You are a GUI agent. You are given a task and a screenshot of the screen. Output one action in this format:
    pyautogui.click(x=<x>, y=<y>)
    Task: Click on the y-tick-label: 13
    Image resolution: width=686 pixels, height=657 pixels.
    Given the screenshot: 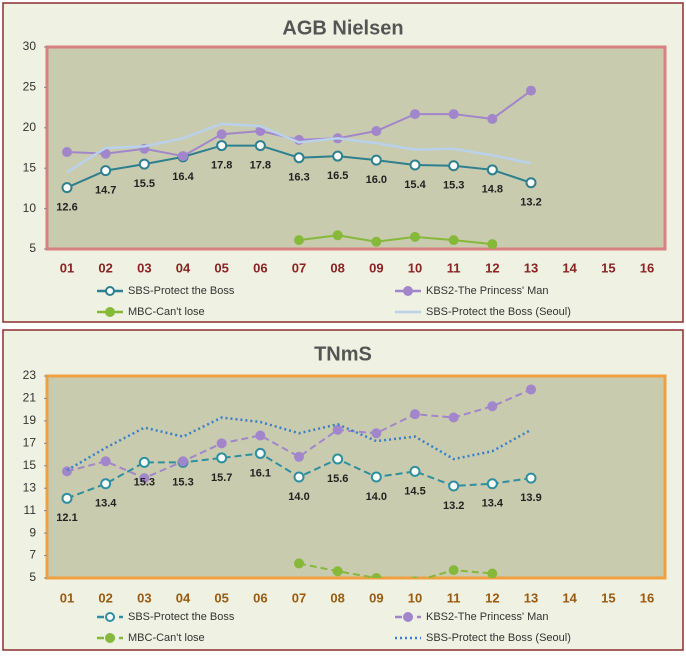 What is the action you would take?
    pyautogui.click(x=30, y=487)
    